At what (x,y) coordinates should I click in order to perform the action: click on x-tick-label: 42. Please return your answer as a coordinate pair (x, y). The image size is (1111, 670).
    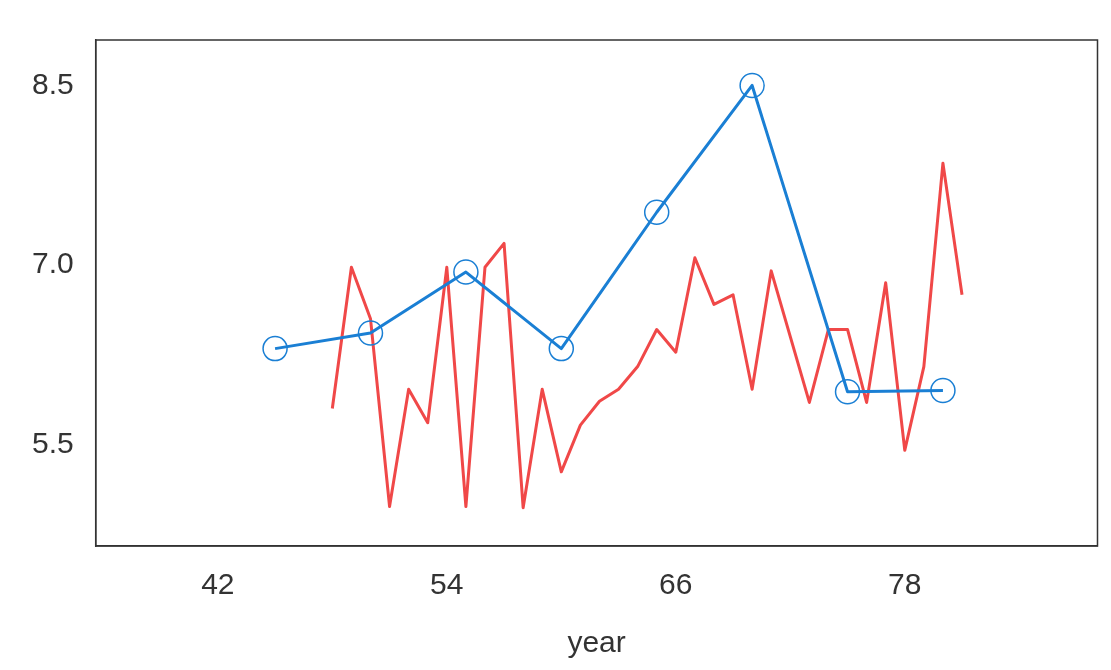
    Looking at the image, I should click on (218, 584).